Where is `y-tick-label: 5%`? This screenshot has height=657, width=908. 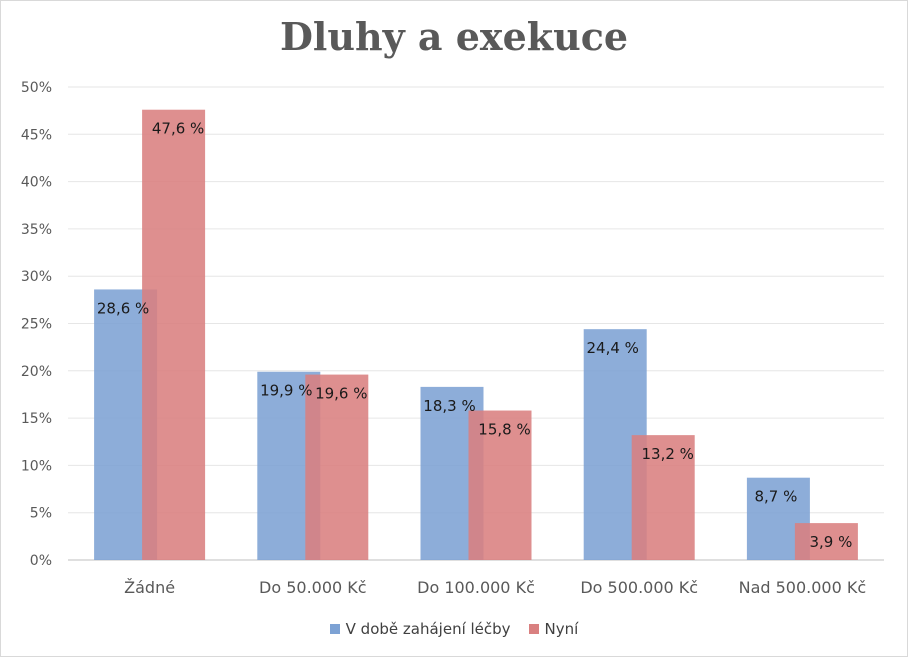 y-tick-label: 5% is located at coordinates (41, 514).